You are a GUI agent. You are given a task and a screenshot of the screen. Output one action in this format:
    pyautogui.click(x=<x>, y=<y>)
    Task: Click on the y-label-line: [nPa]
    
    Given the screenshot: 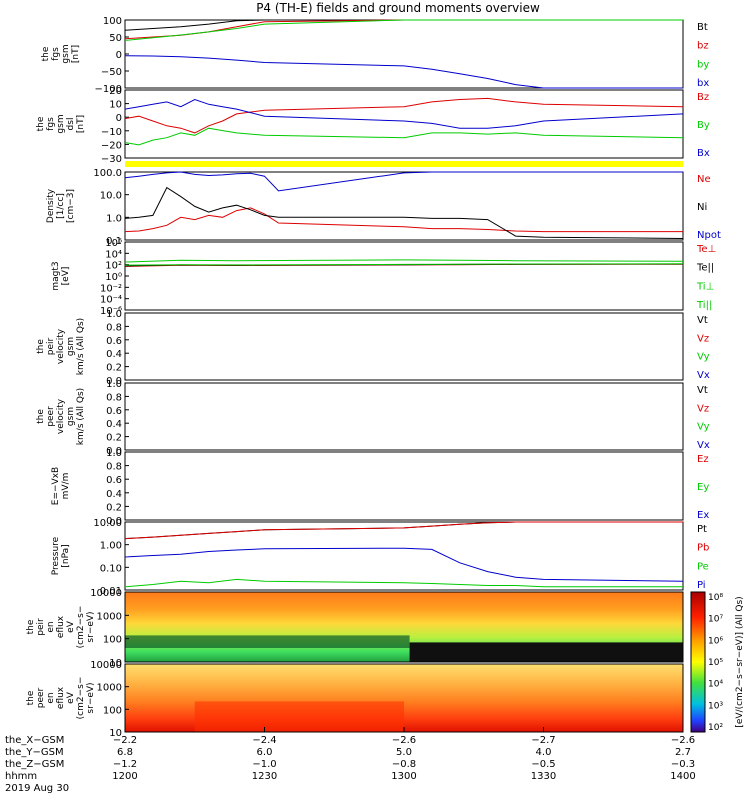 What is the action you would take?
    pyautogui.click(x=66, y=555)
    